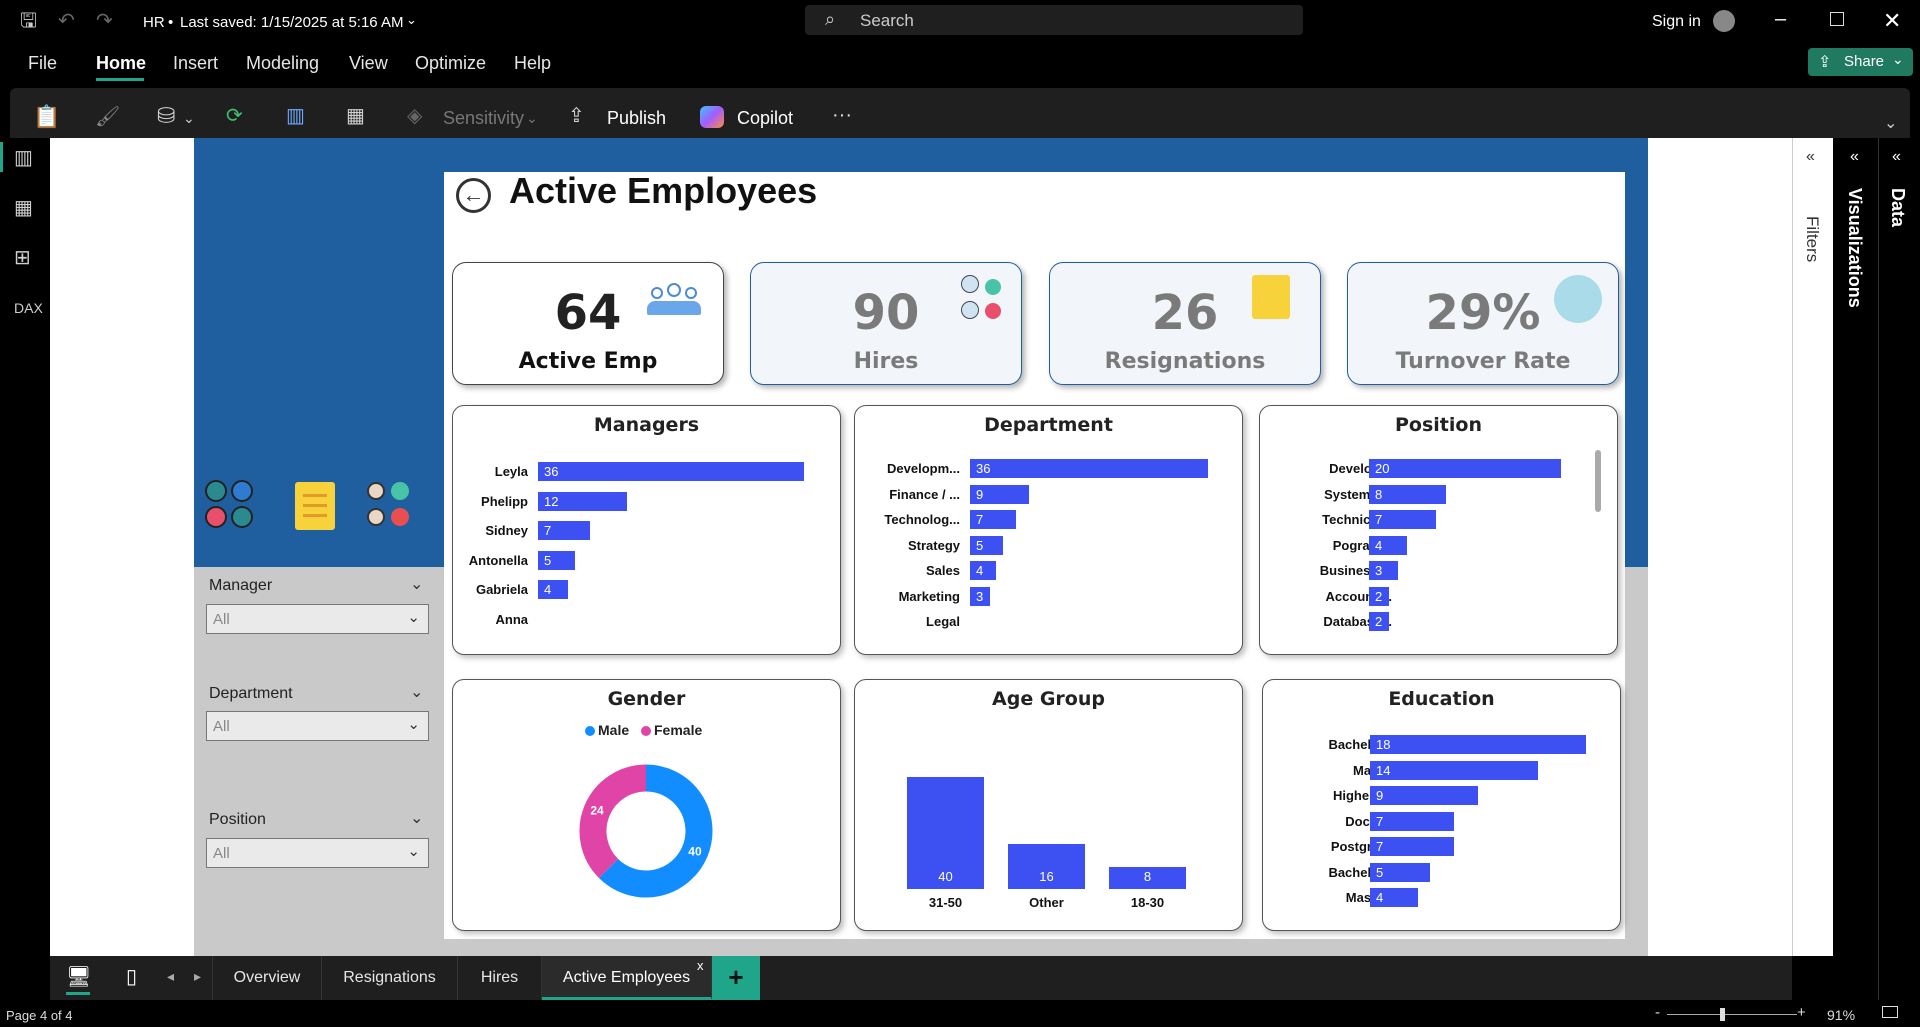 The image size is (1920, 1027). What do you see at coordinates (317, 726) in the screenshot?
I see `department-slicer: All ⌄` at bounding box center [317, 726].